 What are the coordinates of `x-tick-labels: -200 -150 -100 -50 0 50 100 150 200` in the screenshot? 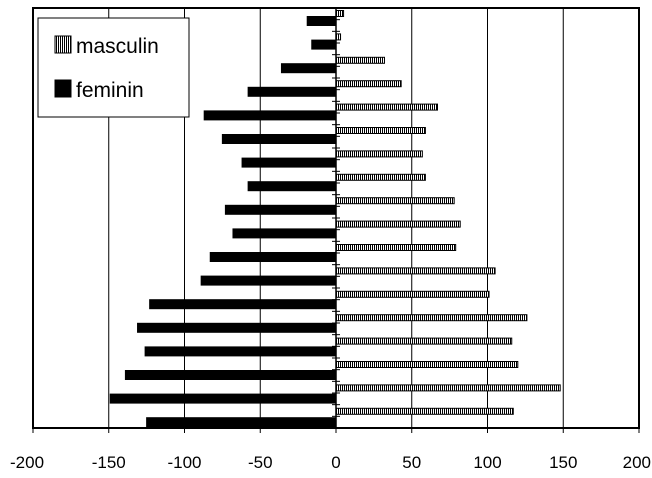 It's located at (330, 462).